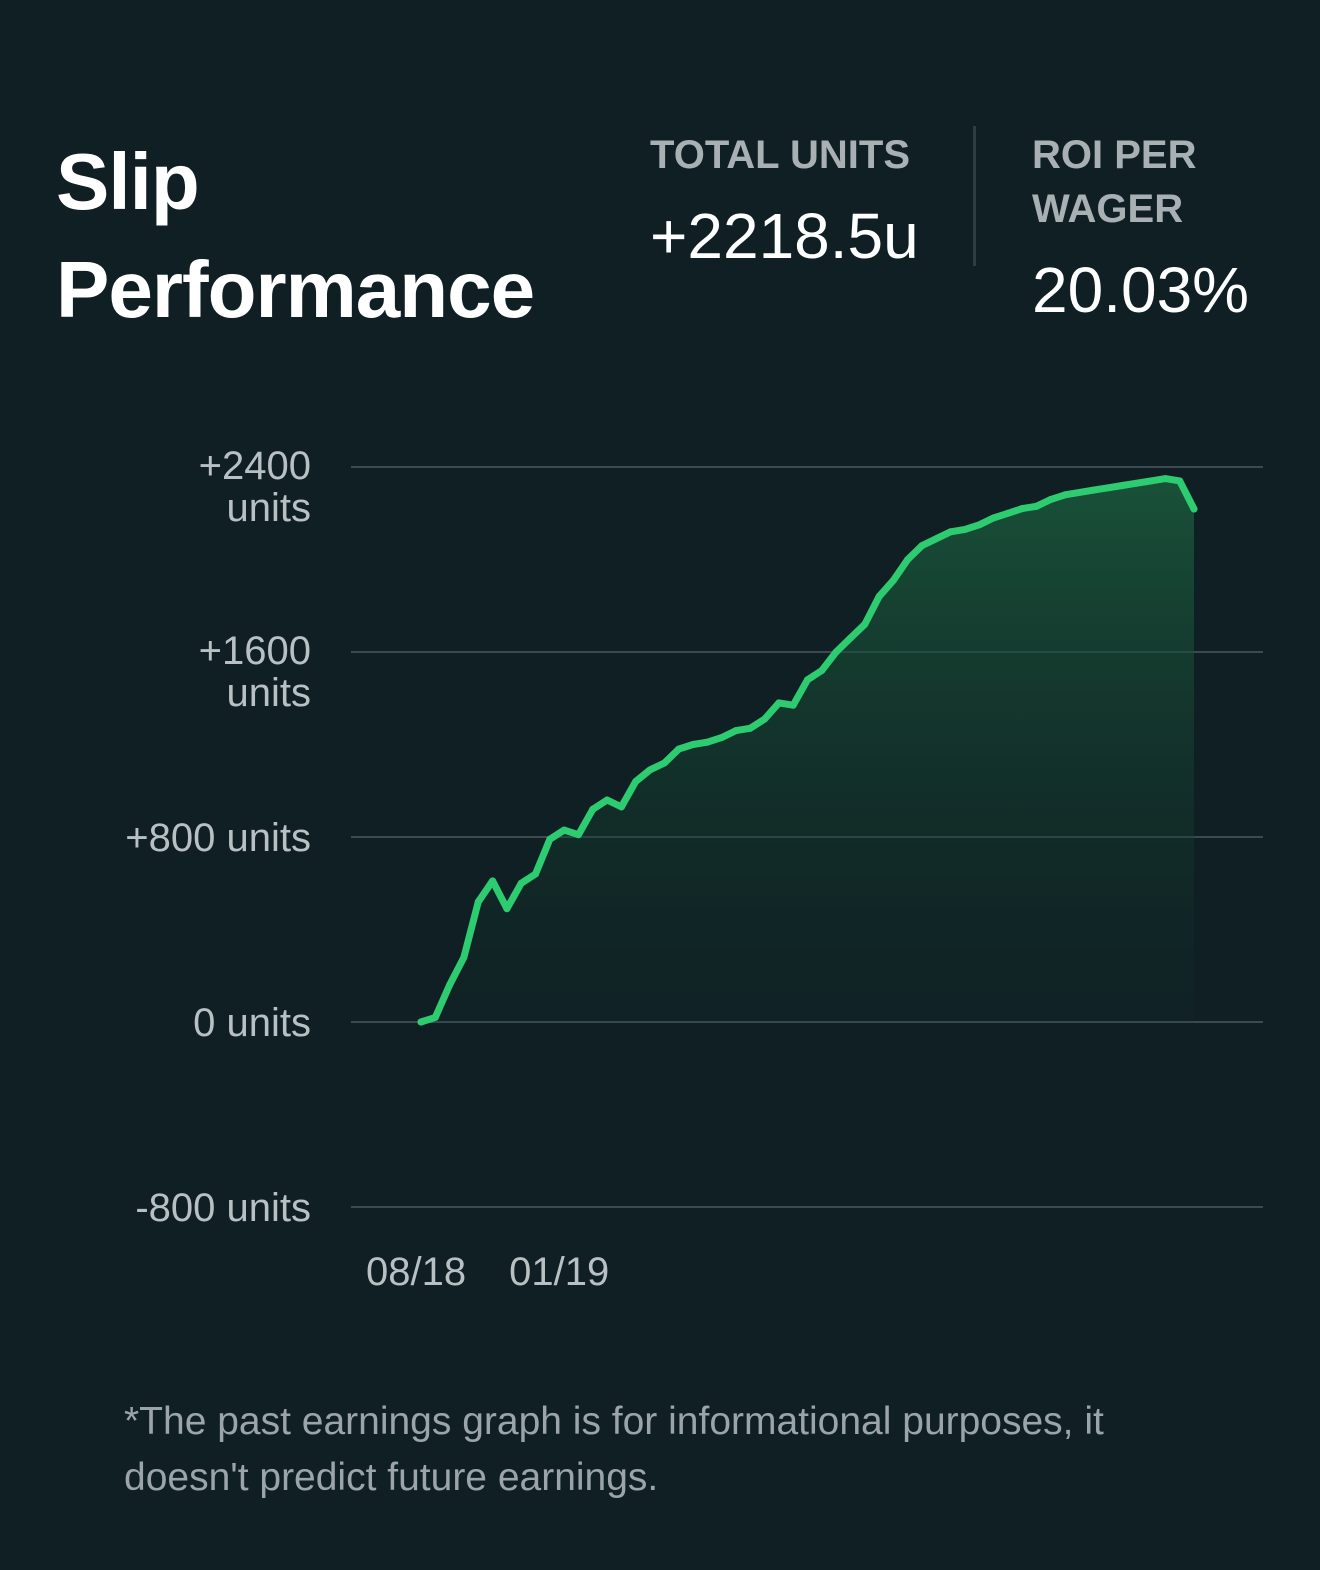 The height and width of the screenshot is (1570, 1320). I want to click on stats-divider, so click(974, 196).